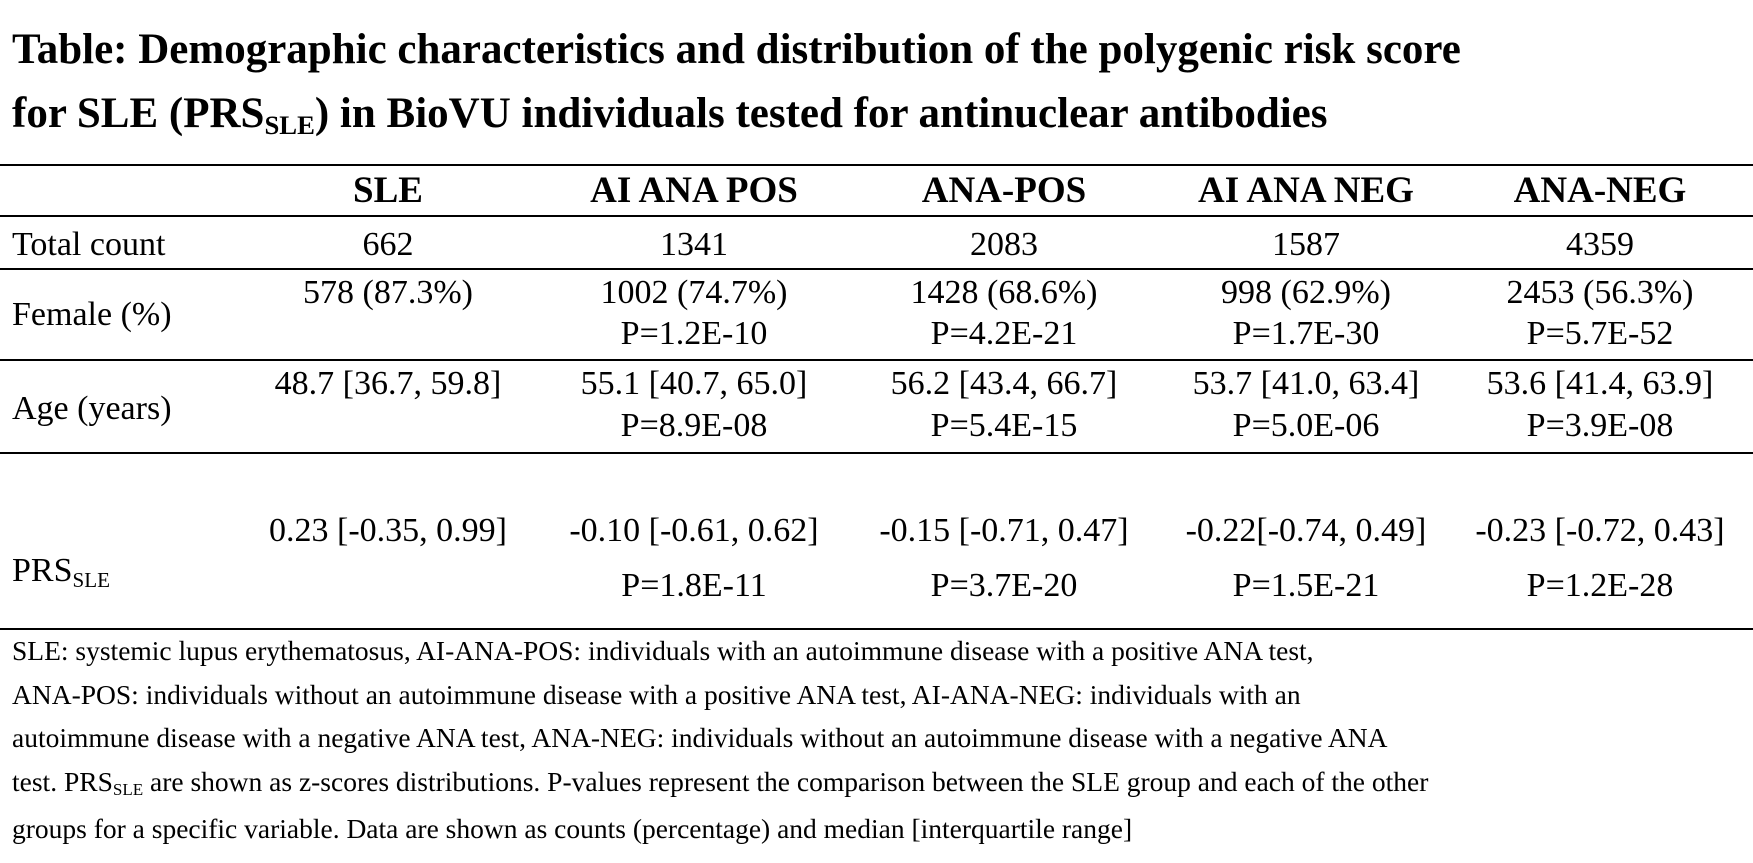  What do you see at coordinates (1004, 244) in the screenshot?
I see `total-count-ana-pos: 2083` at bounding box center [1004, 244].